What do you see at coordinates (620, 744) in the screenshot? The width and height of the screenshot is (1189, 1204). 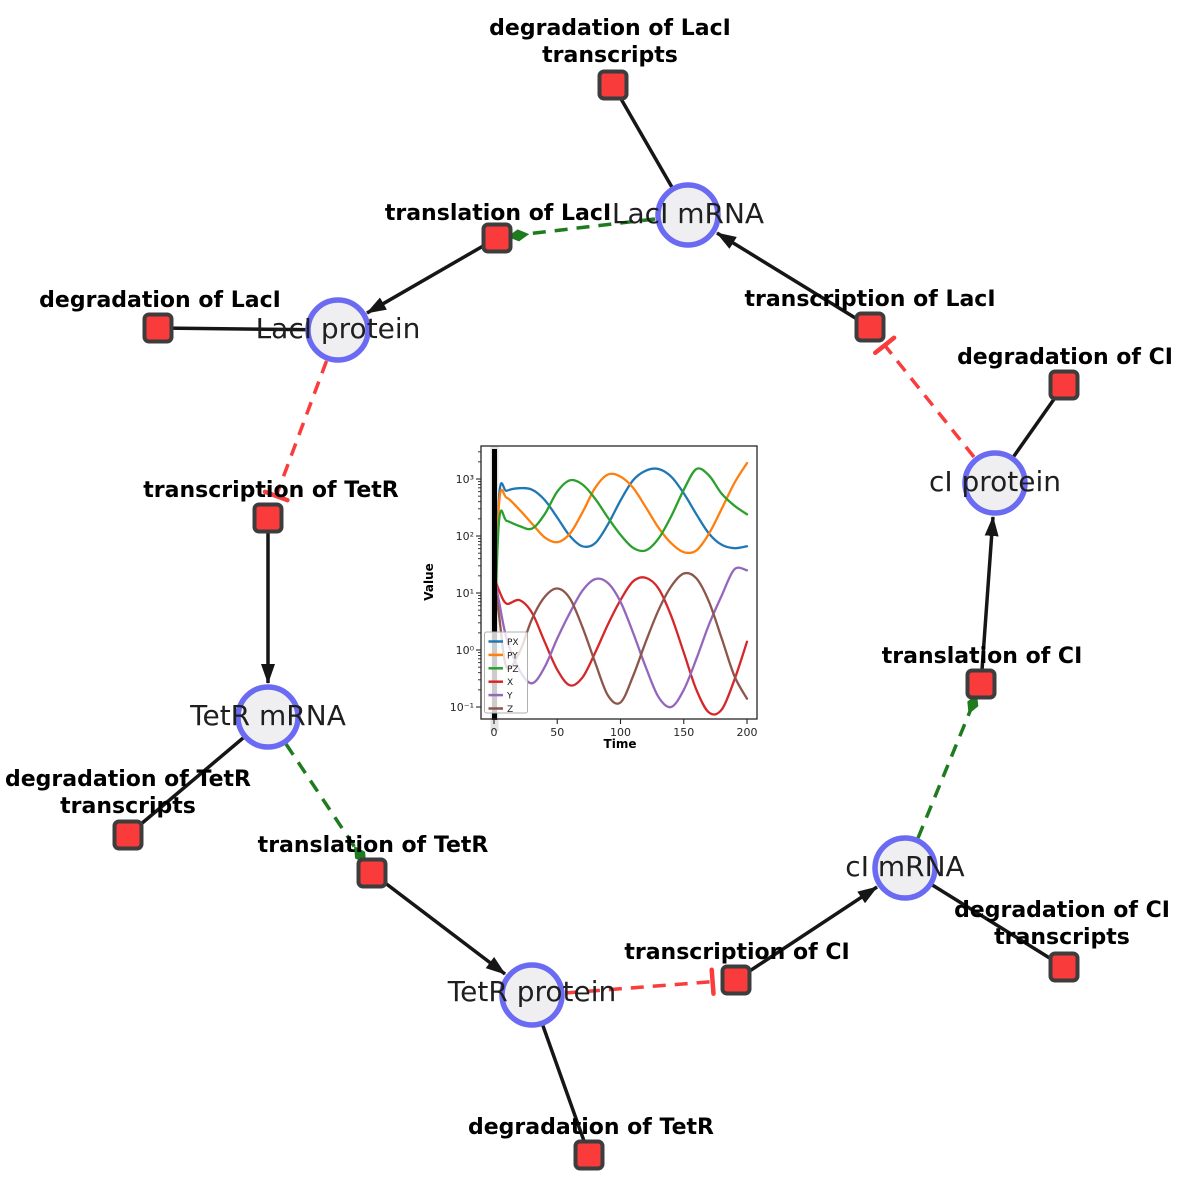 I see `x-axis-label: Time` at bounding box center [620, 744].